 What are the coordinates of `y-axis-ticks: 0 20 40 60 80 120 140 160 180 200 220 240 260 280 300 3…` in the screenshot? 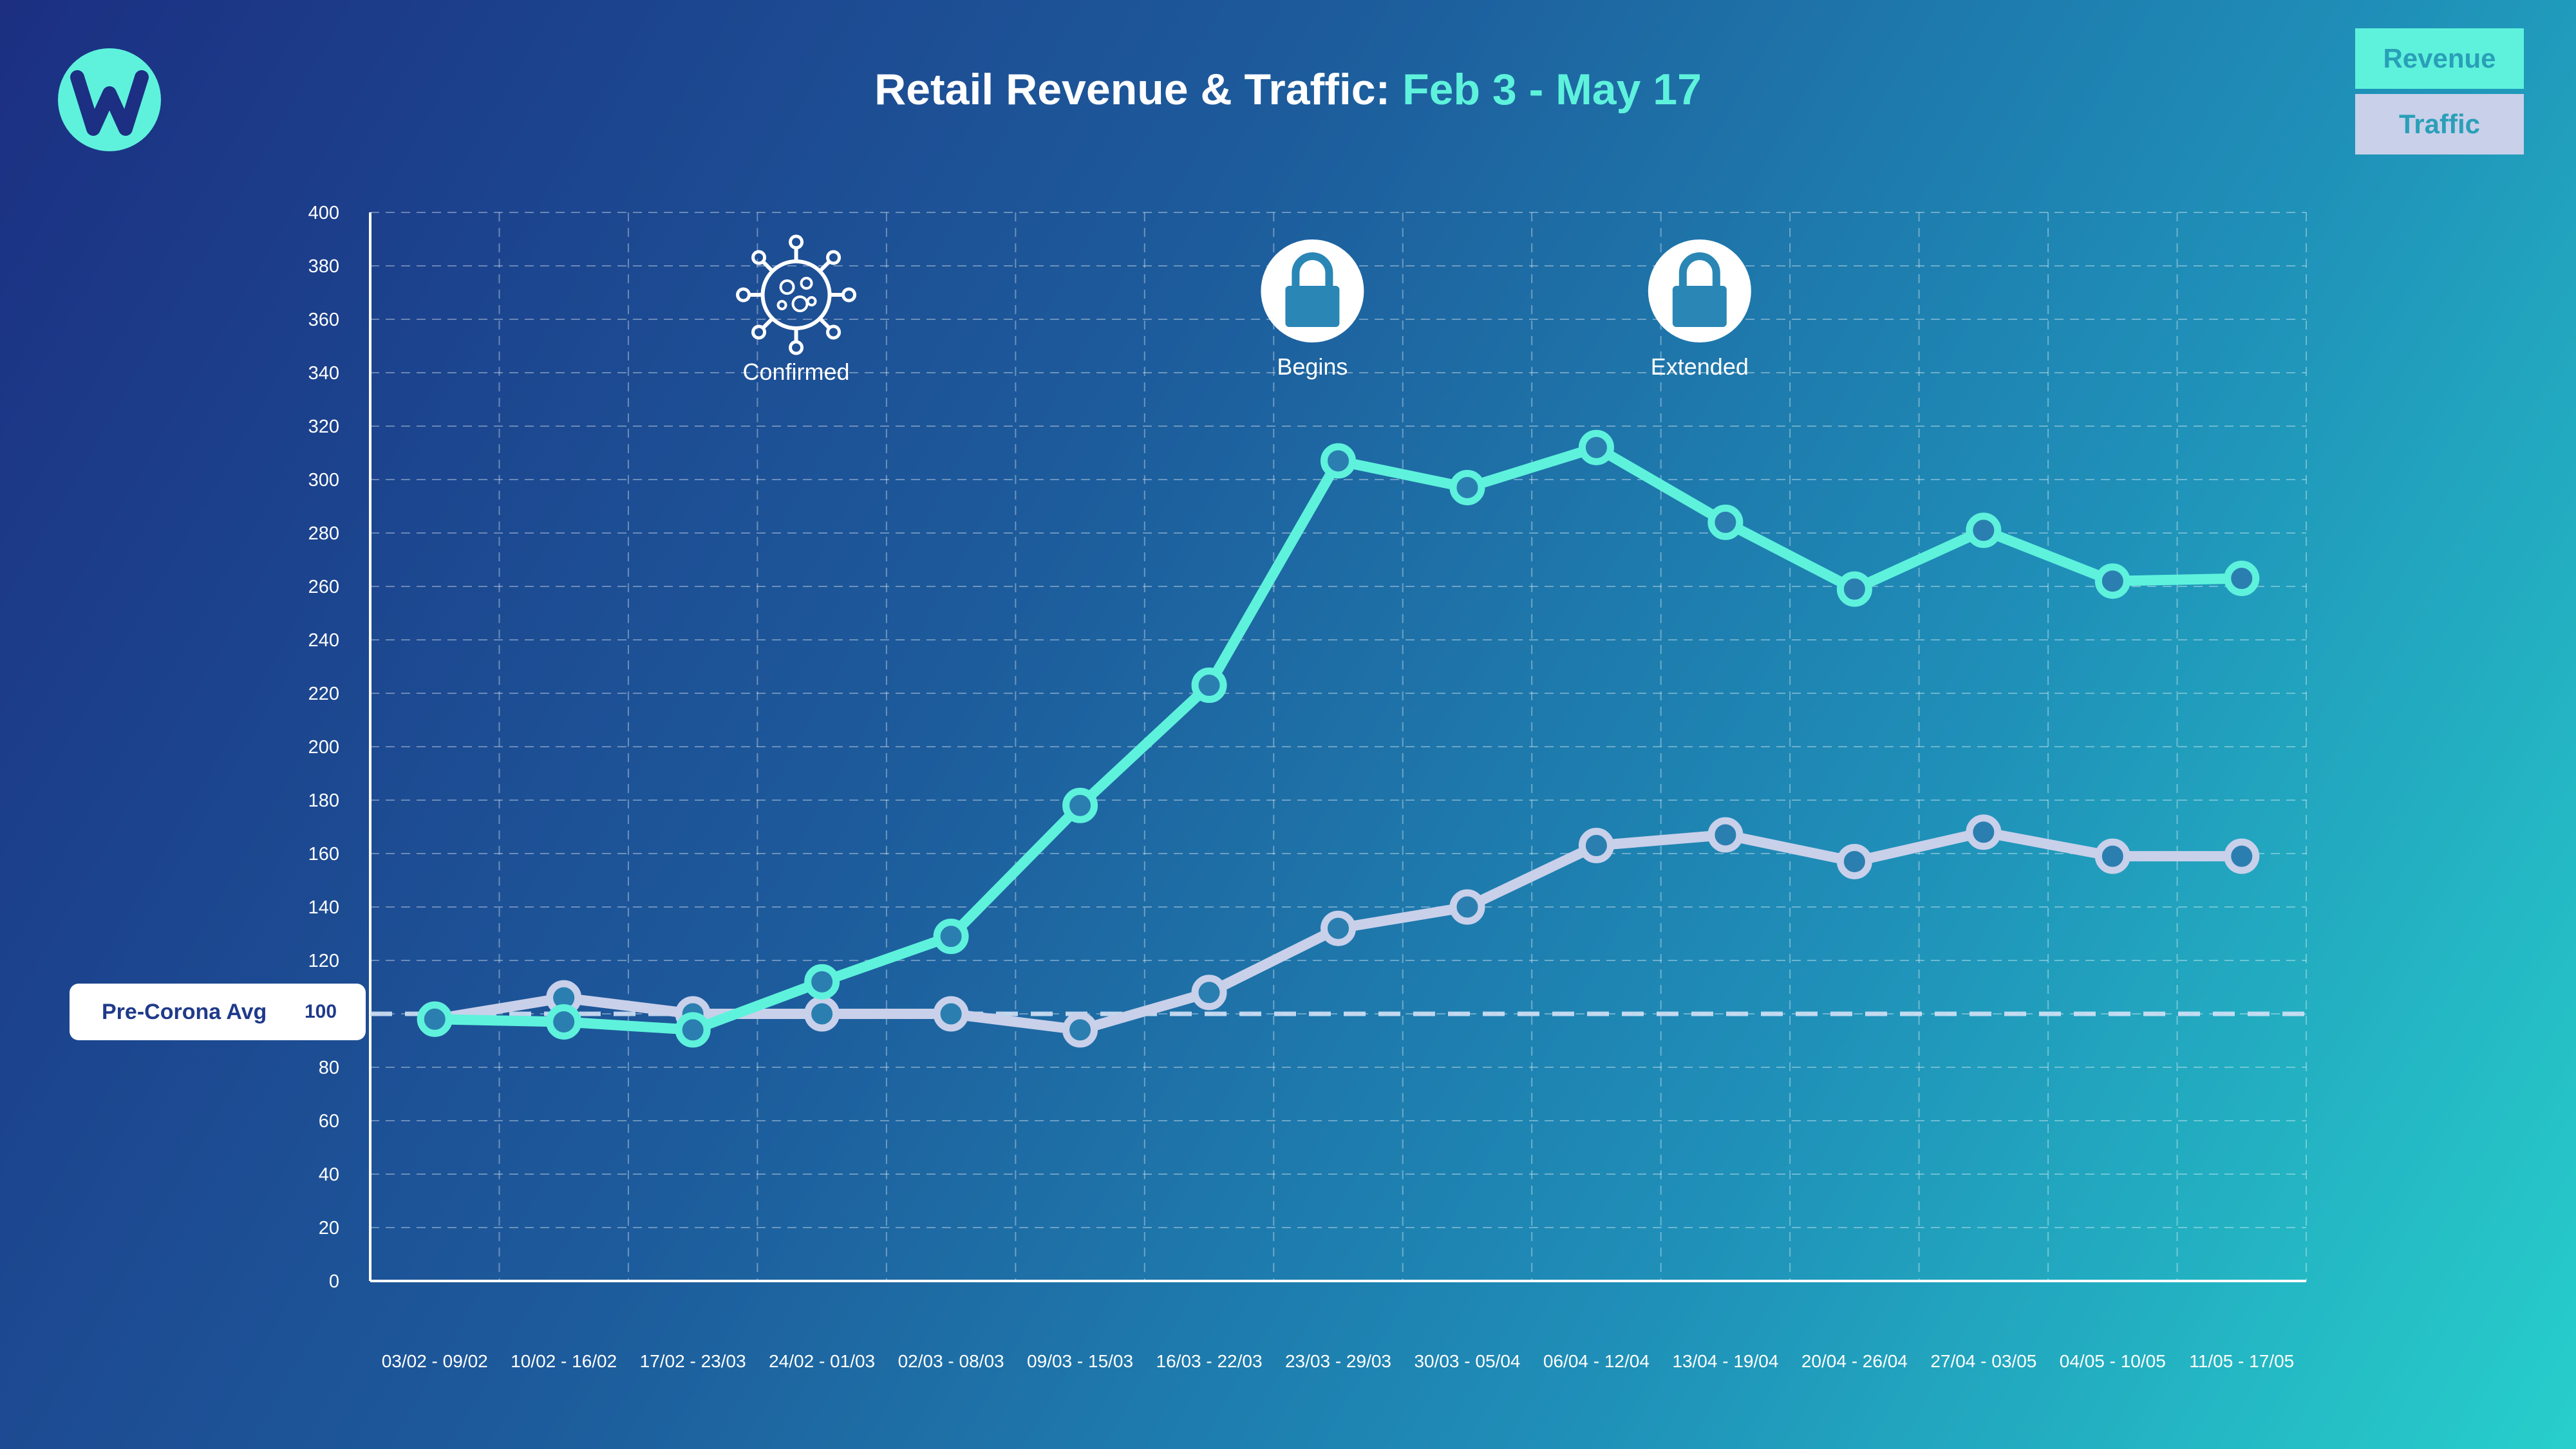 It's located at (323, 747).